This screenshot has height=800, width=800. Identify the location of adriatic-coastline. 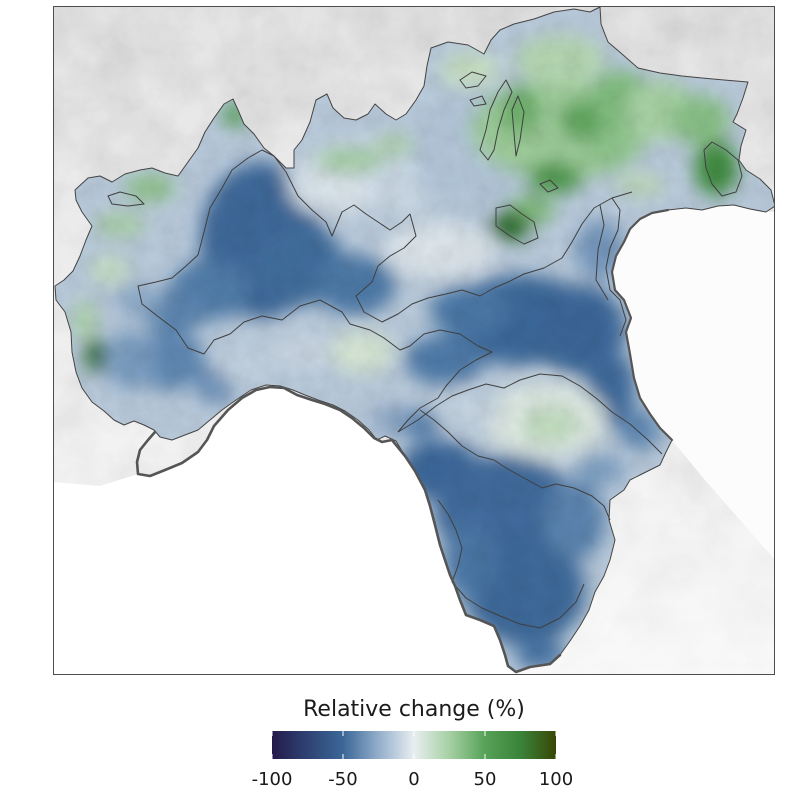
(642, 325).